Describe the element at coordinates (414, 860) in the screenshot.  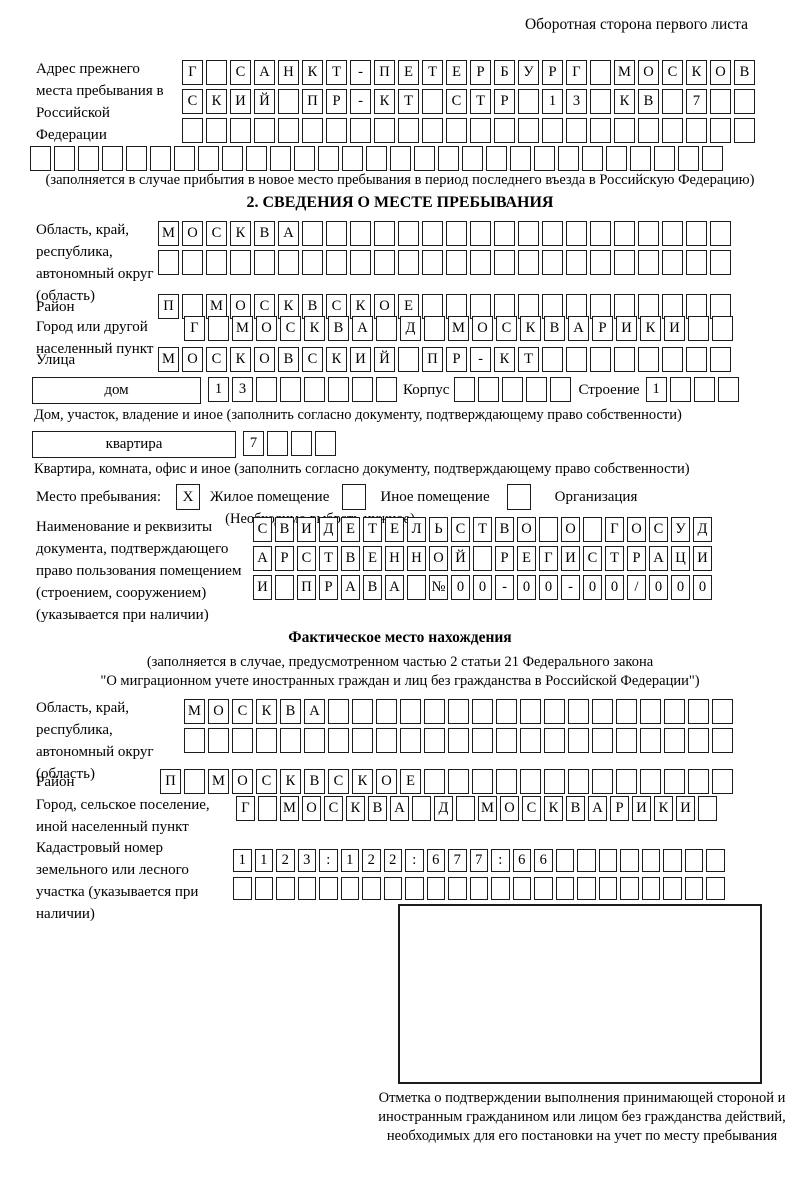
I see `char-cell: :` at that location.